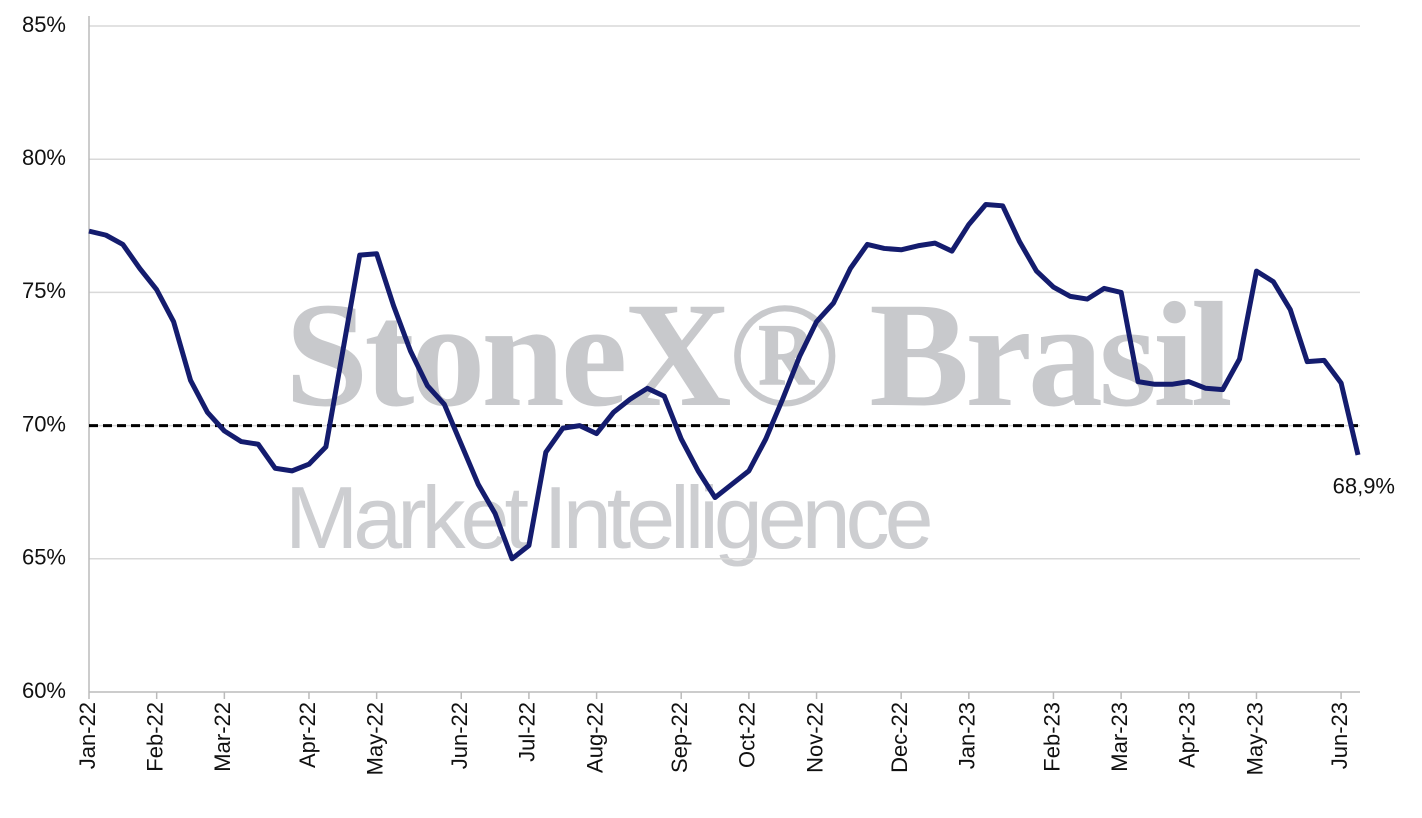 Image resolution: width=1422 pixels, height=818 pixels. What do you see at coordinates (154, 737) in the screenshot?
I see `x-tick-label: Feb-22` at bounding box center [154, 737].